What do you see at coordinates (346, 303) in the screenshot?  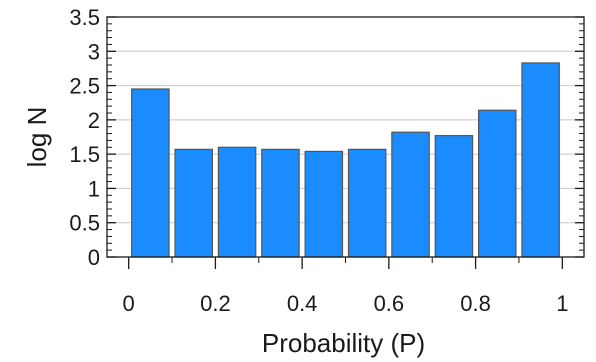 I see `x-tick-labels: 0 0.2 0.4 0.6 0.8 1` at bounding box center [346, 303].